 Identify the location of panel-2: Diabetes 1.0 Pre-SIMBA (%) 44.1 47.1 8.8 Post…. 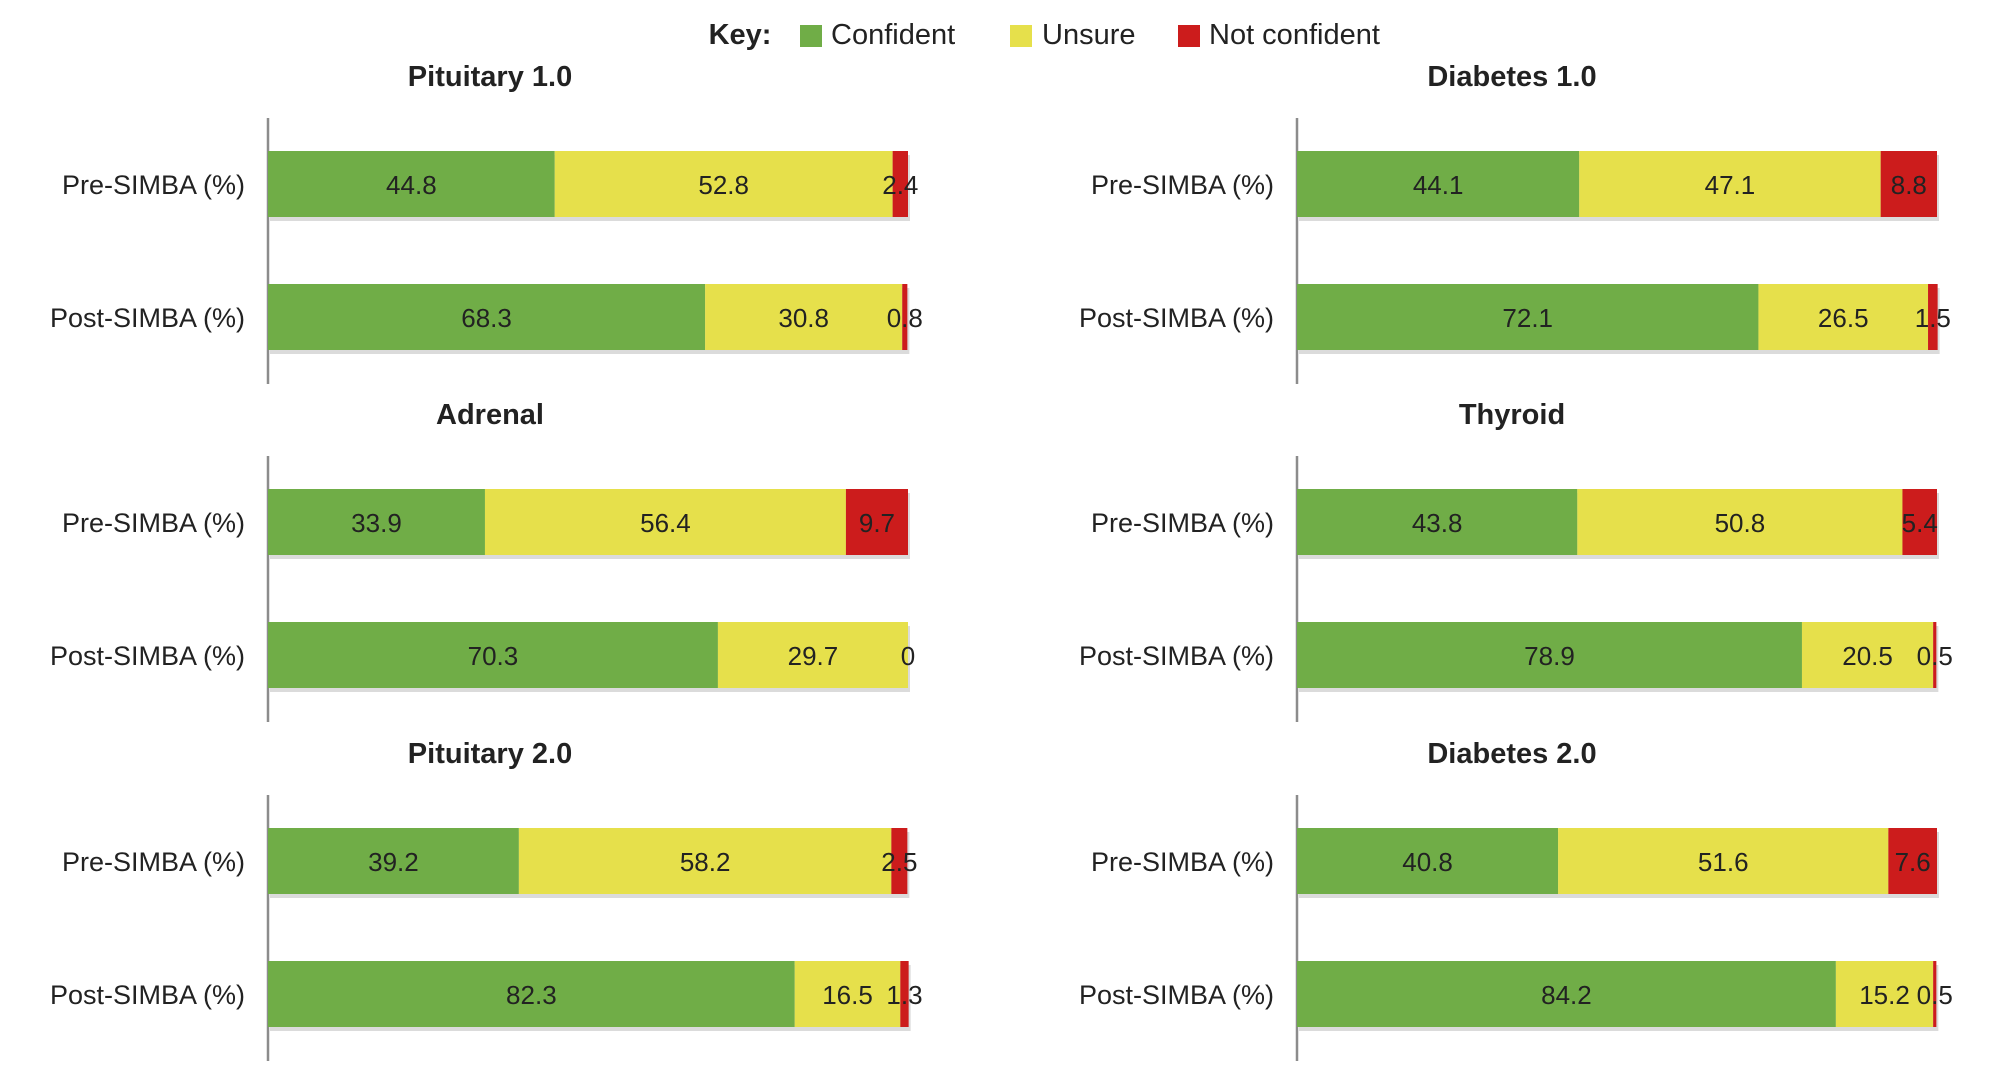
(1515, 222).